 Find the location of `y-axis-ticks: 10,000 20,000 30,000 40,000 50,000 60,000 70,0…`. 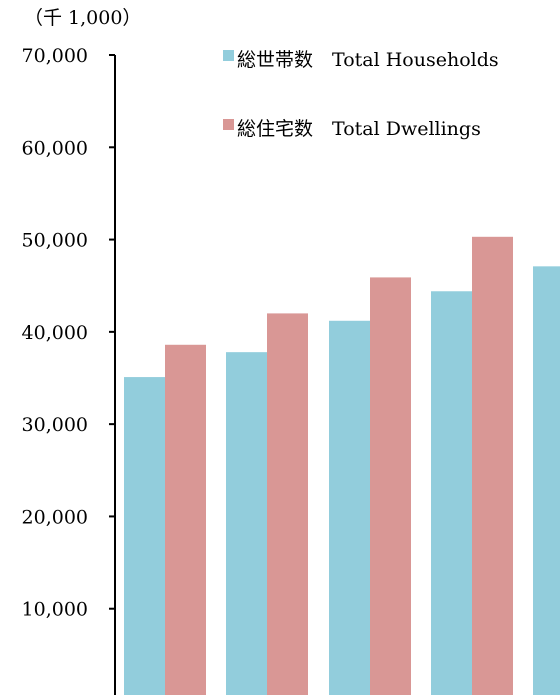

y-axis-ticks: 10,000 20,000 30,000 40,000 50,000 60,000 70,0… is located at coordinates (68, 333).